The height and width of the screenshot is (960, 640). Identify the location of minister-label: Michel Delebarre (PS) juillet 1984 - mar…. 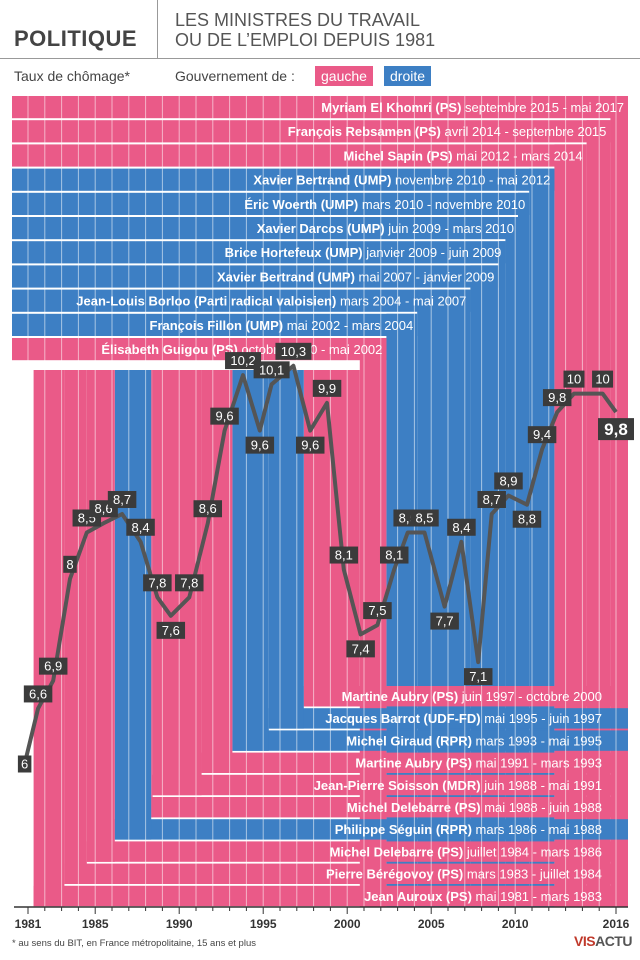
(466, 851).